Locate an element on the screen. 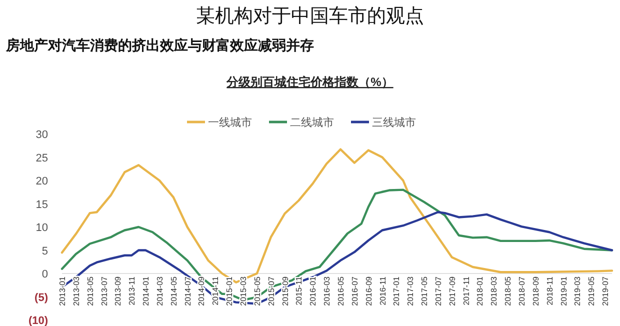 This screenshot has width=620, height=326. legend-label: 一线城市 is located at coordinates (230, 122).